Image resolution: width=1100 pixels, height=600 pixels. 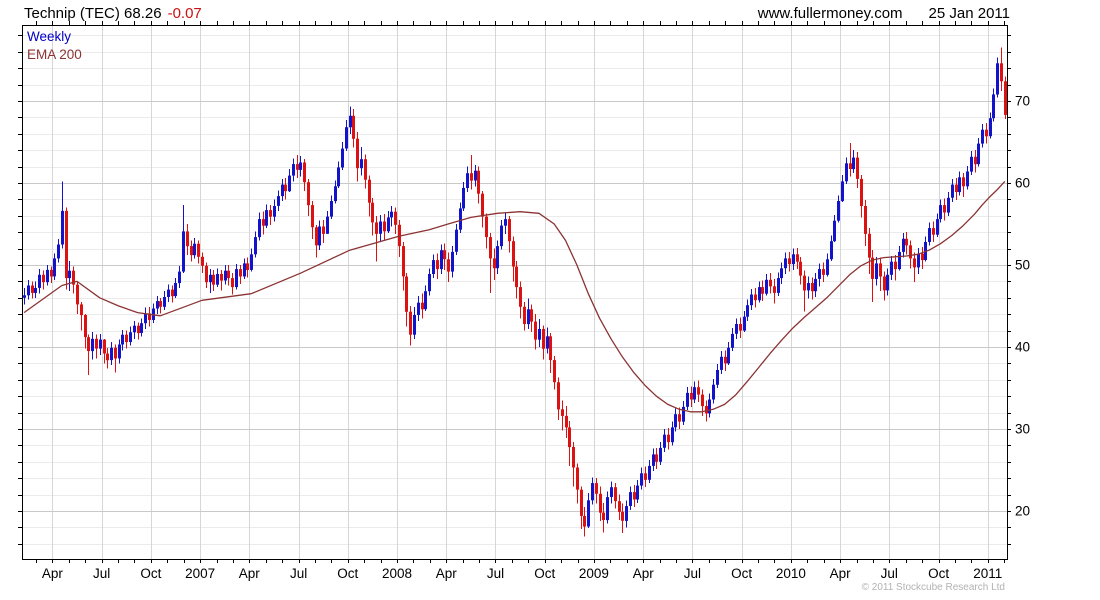 I want to click on svg-text: 40, so click(x=1022, y=347).